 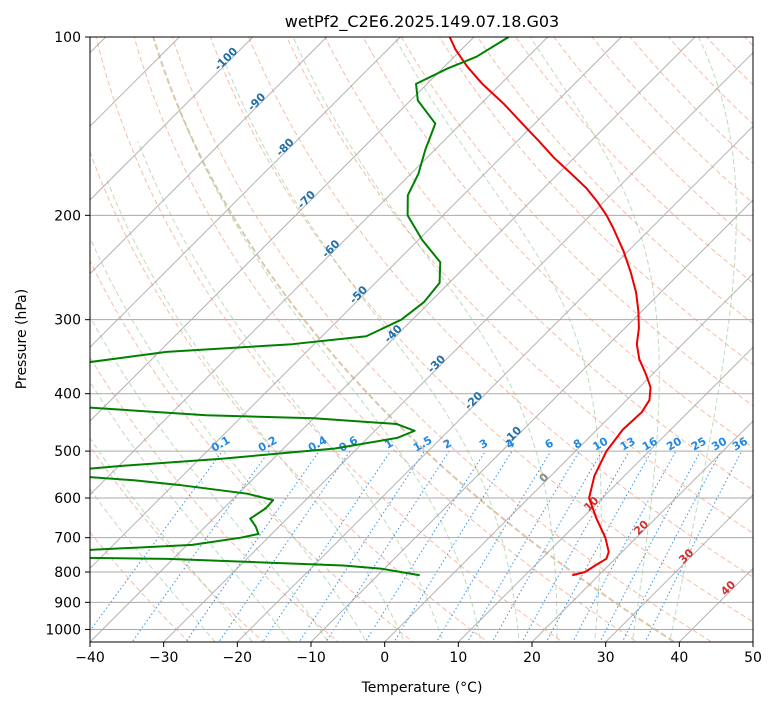 What do you see at coordinates (67, 395) in the screenshot?
I see `y-tick-label: 400` at bounding box center [67, 395].